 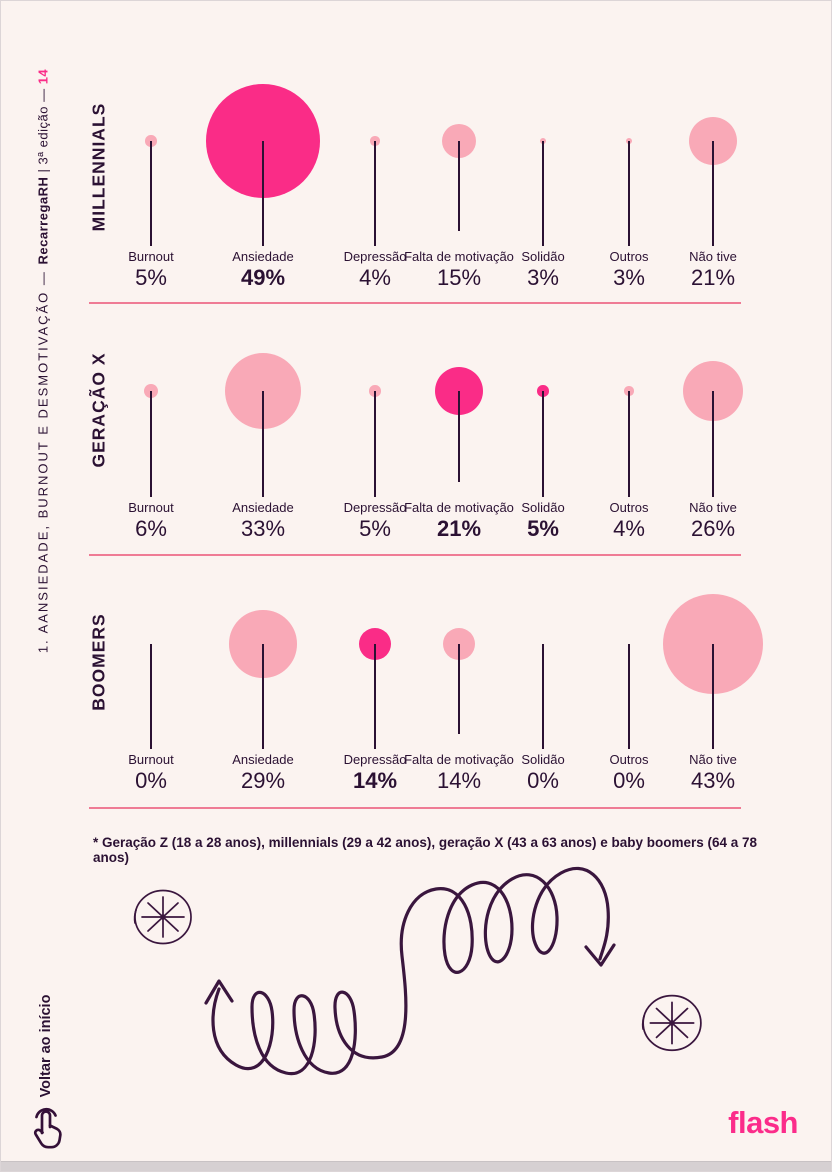 What do you see at coordinates (151, 528) in the screenshot?
I see `value-label-burnout: 6%` at bounding box center [151, 528].